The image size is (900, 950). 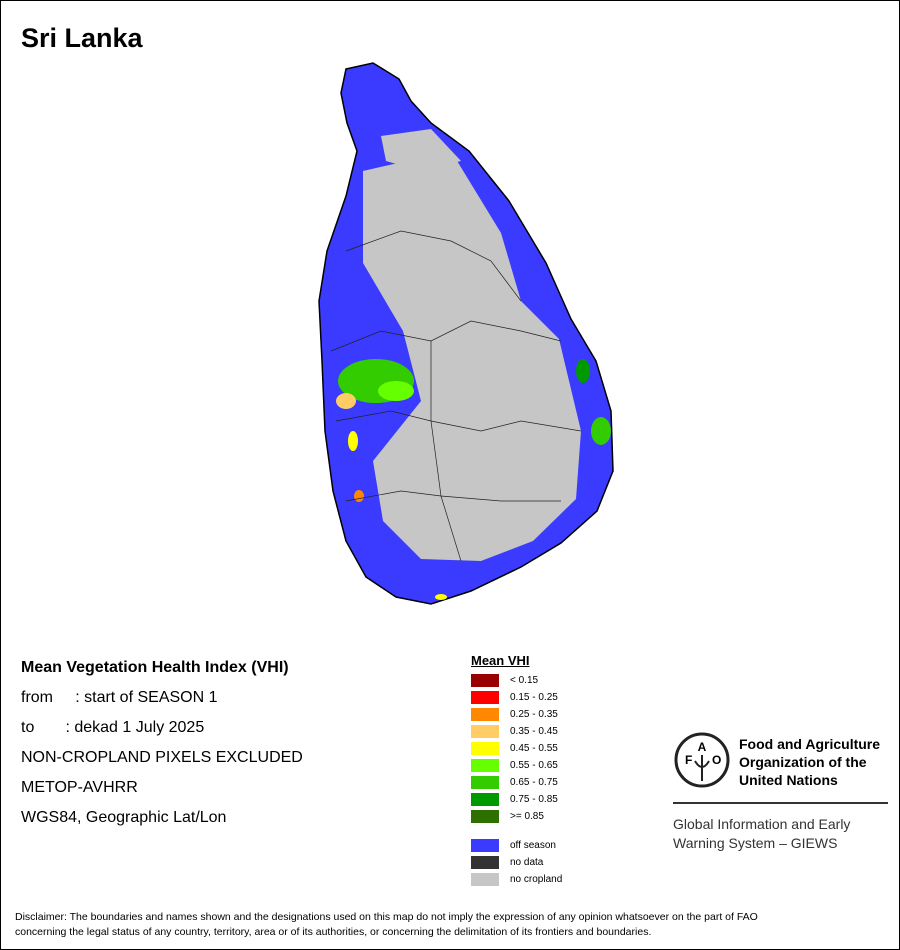 I want to click on legend-item: 0.45 - 0.55, so click(x=516, y=748).